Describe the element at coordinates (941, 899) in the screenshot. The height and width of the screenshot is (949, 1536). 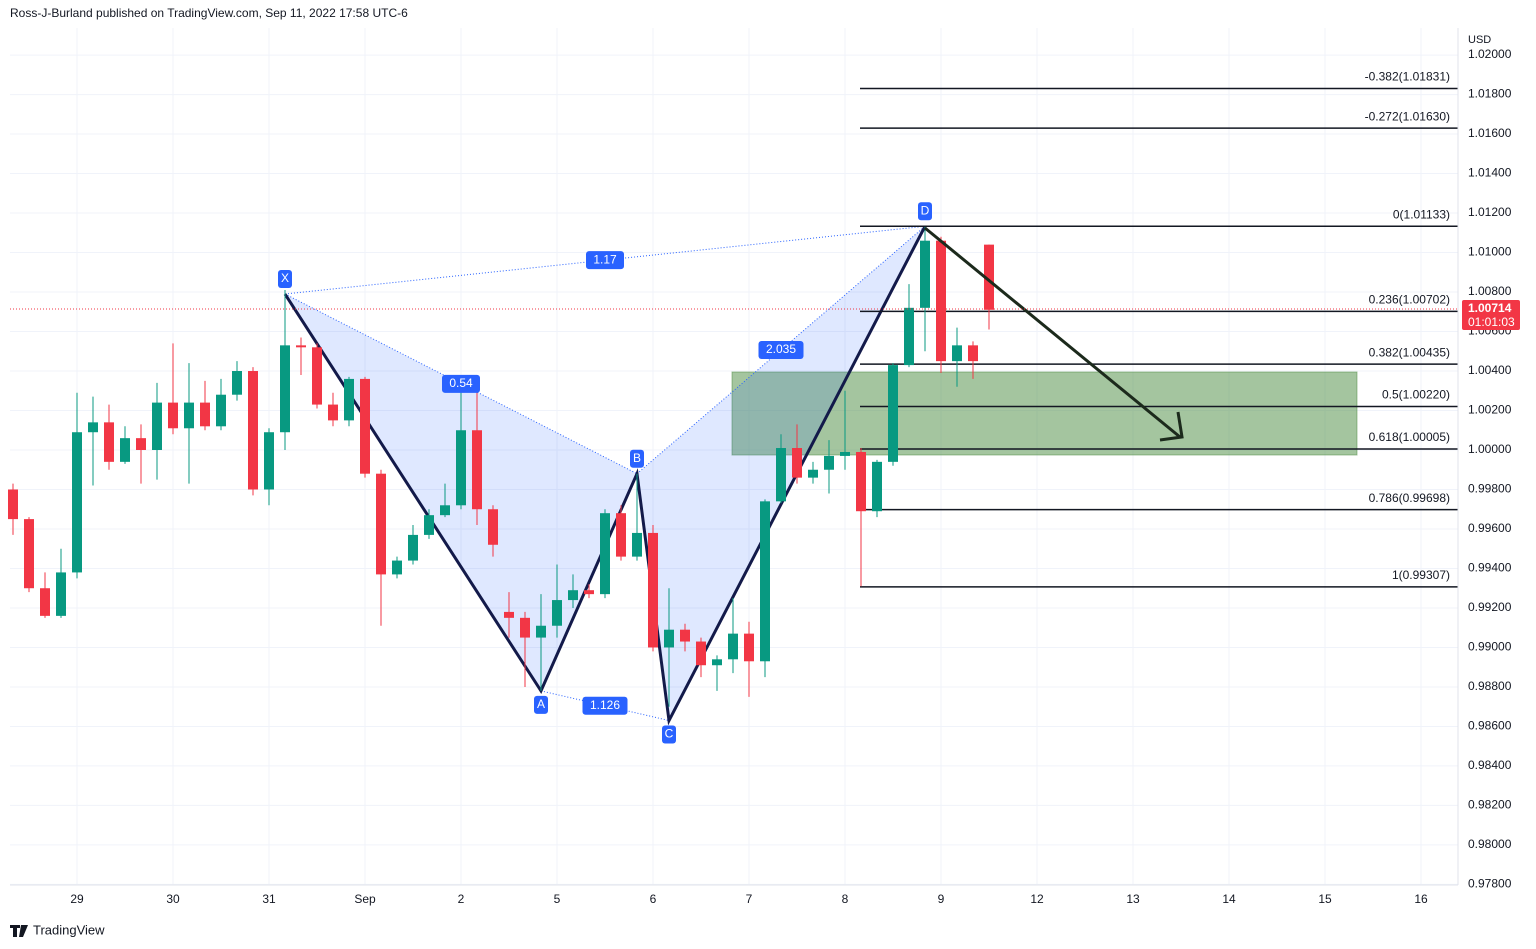
I see `x-tick-label: 9` at that location.